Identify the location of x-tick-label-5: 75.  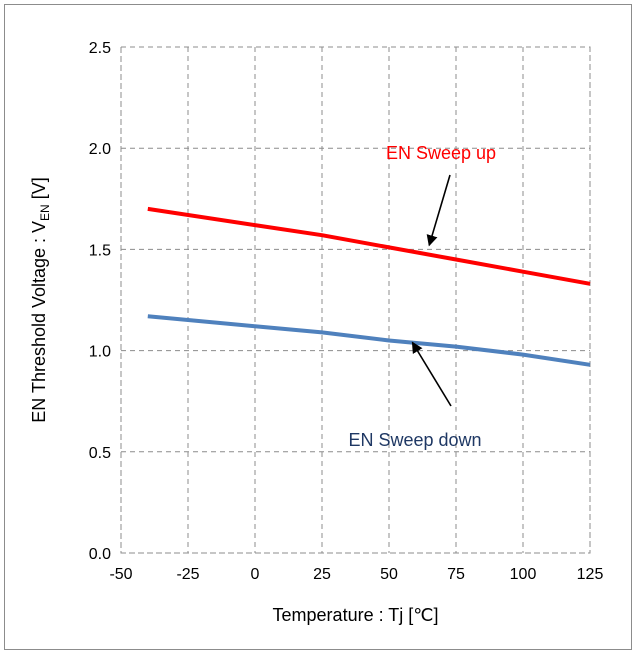
(456, 574).